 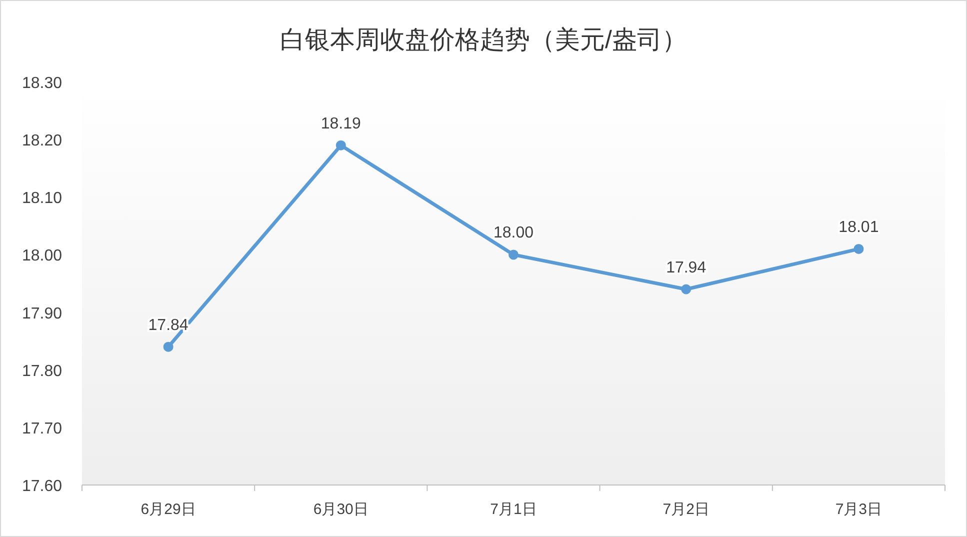 What do you see at coordinates (42, 199) in the screenshot?
I see `y-tick-label: 18.10` at bounding box center [42, 199].